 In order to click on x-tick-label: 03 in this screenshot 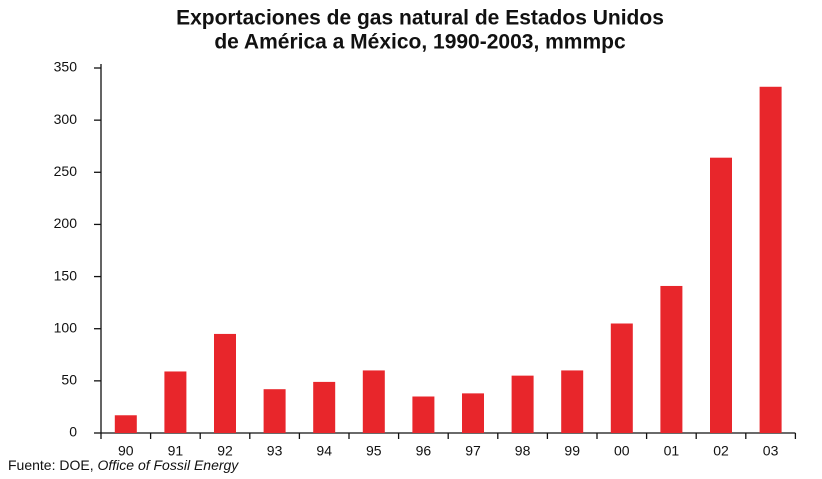, I will do `click(771, 451)`.